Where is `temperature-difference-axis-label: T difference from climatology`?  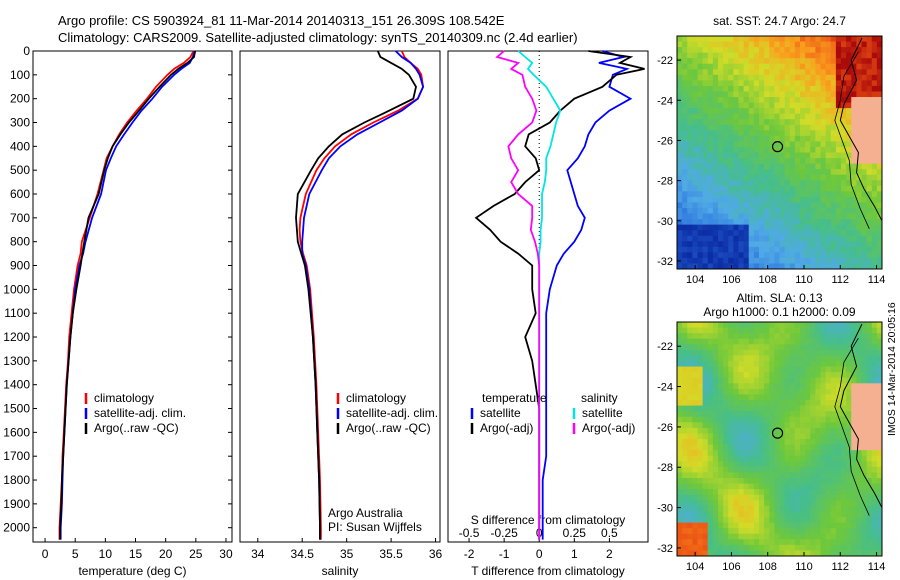 temperature-difference-axis-label: T difference from climatology is located at coordinates (548, 571).